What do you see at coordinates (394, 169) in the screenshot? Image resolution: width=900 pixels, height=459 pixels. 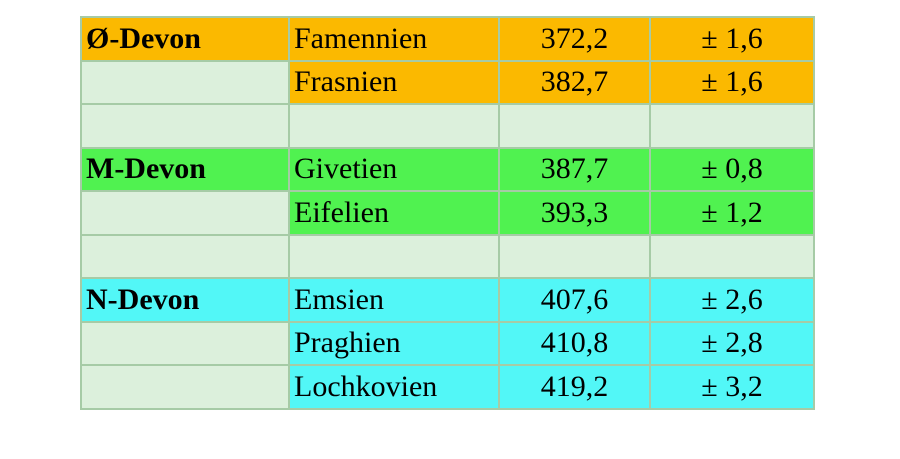 I see `stage-name: Givetien` at bounding box center [394, 169].